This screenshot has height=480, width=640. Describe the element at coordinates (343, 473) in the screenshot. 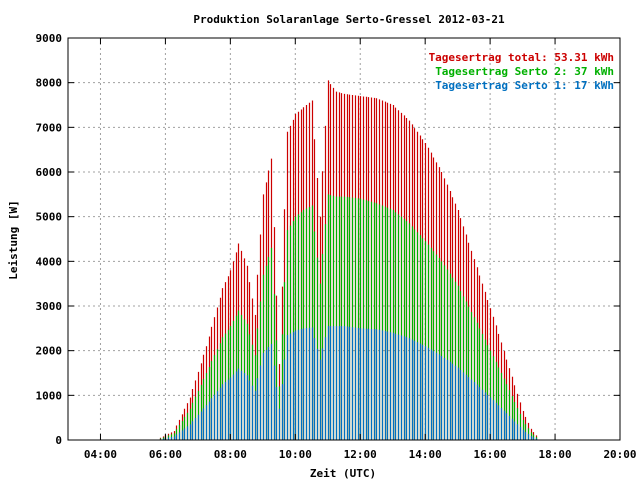

I see `x-axis-label: Zeit (UTC)` at that location.